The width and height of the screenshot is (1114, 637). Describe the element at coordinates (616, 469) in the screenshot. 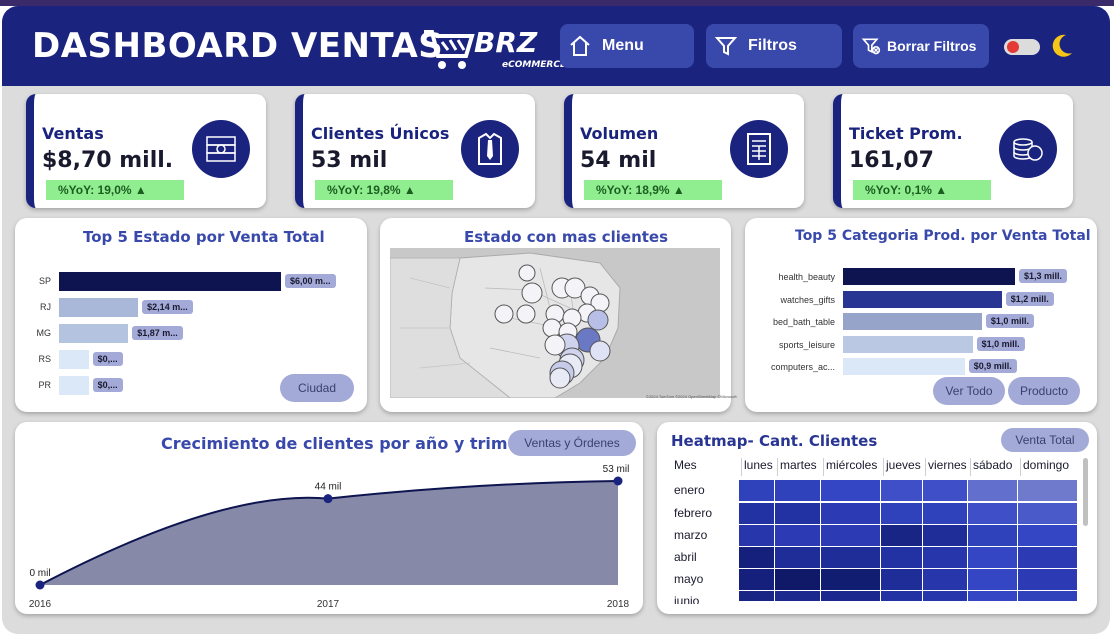

I see `data-label: 53 mil` at that location.